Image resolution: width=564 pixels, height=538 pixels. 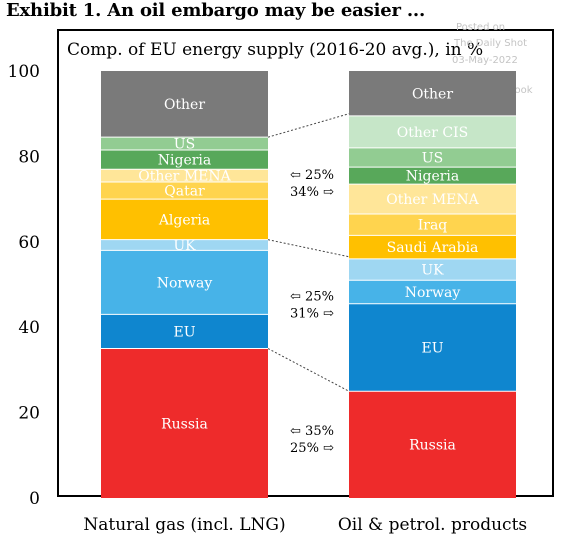 I want to click on y-axis: 0 20 40 60 80 100, so click(x=24, y=285).